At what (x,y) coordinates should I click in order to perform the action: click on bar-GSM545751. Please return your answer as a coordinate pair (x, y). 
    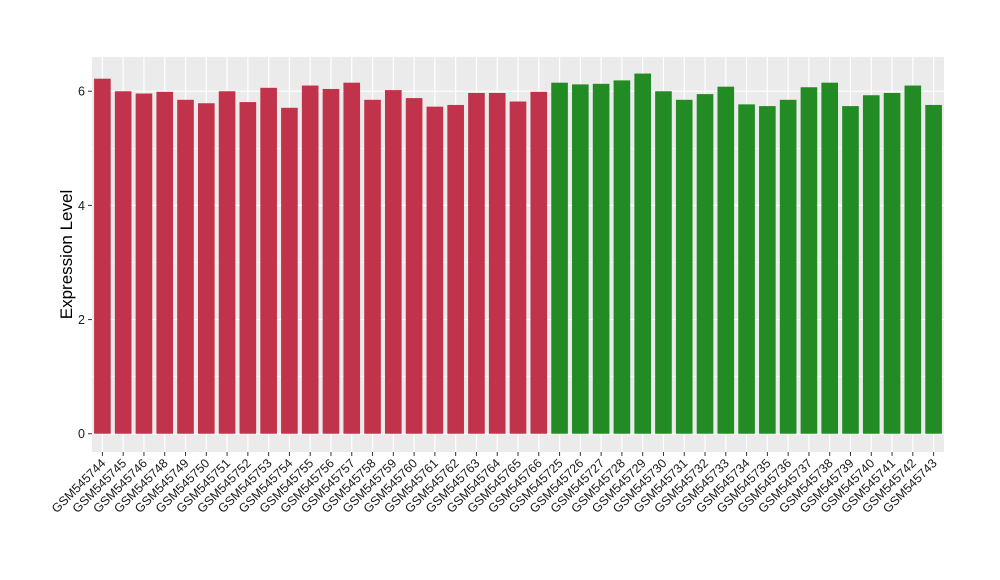
    Looking at the image, I should click on (227, 262).